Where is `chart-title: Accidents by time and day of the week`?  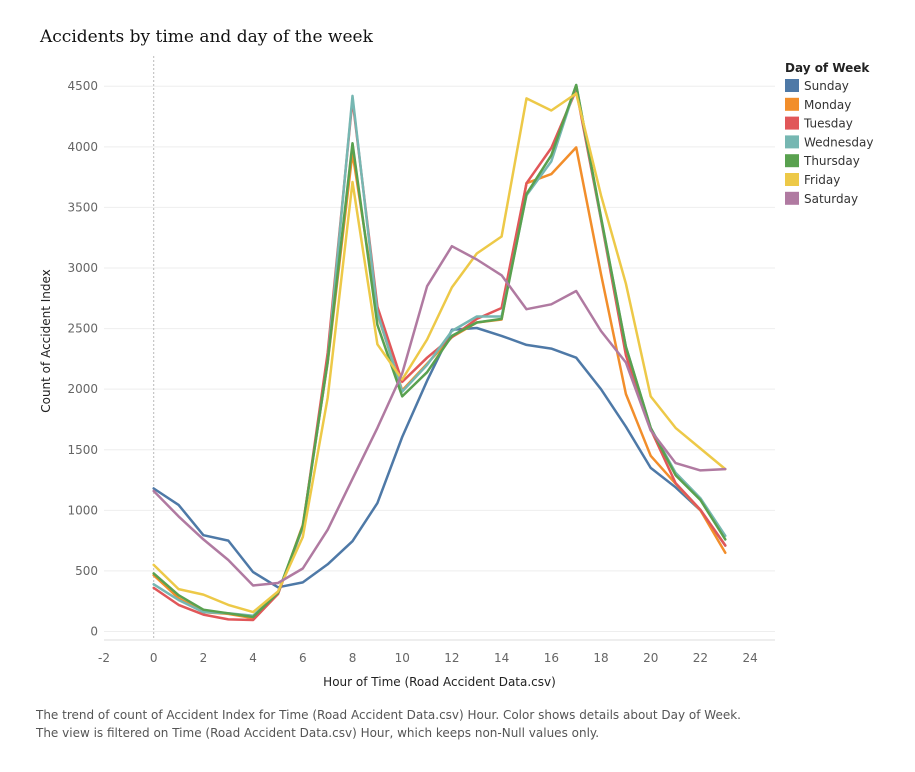
chart-title: Accidents by time and day of the week is located at coordinates (206, 37).